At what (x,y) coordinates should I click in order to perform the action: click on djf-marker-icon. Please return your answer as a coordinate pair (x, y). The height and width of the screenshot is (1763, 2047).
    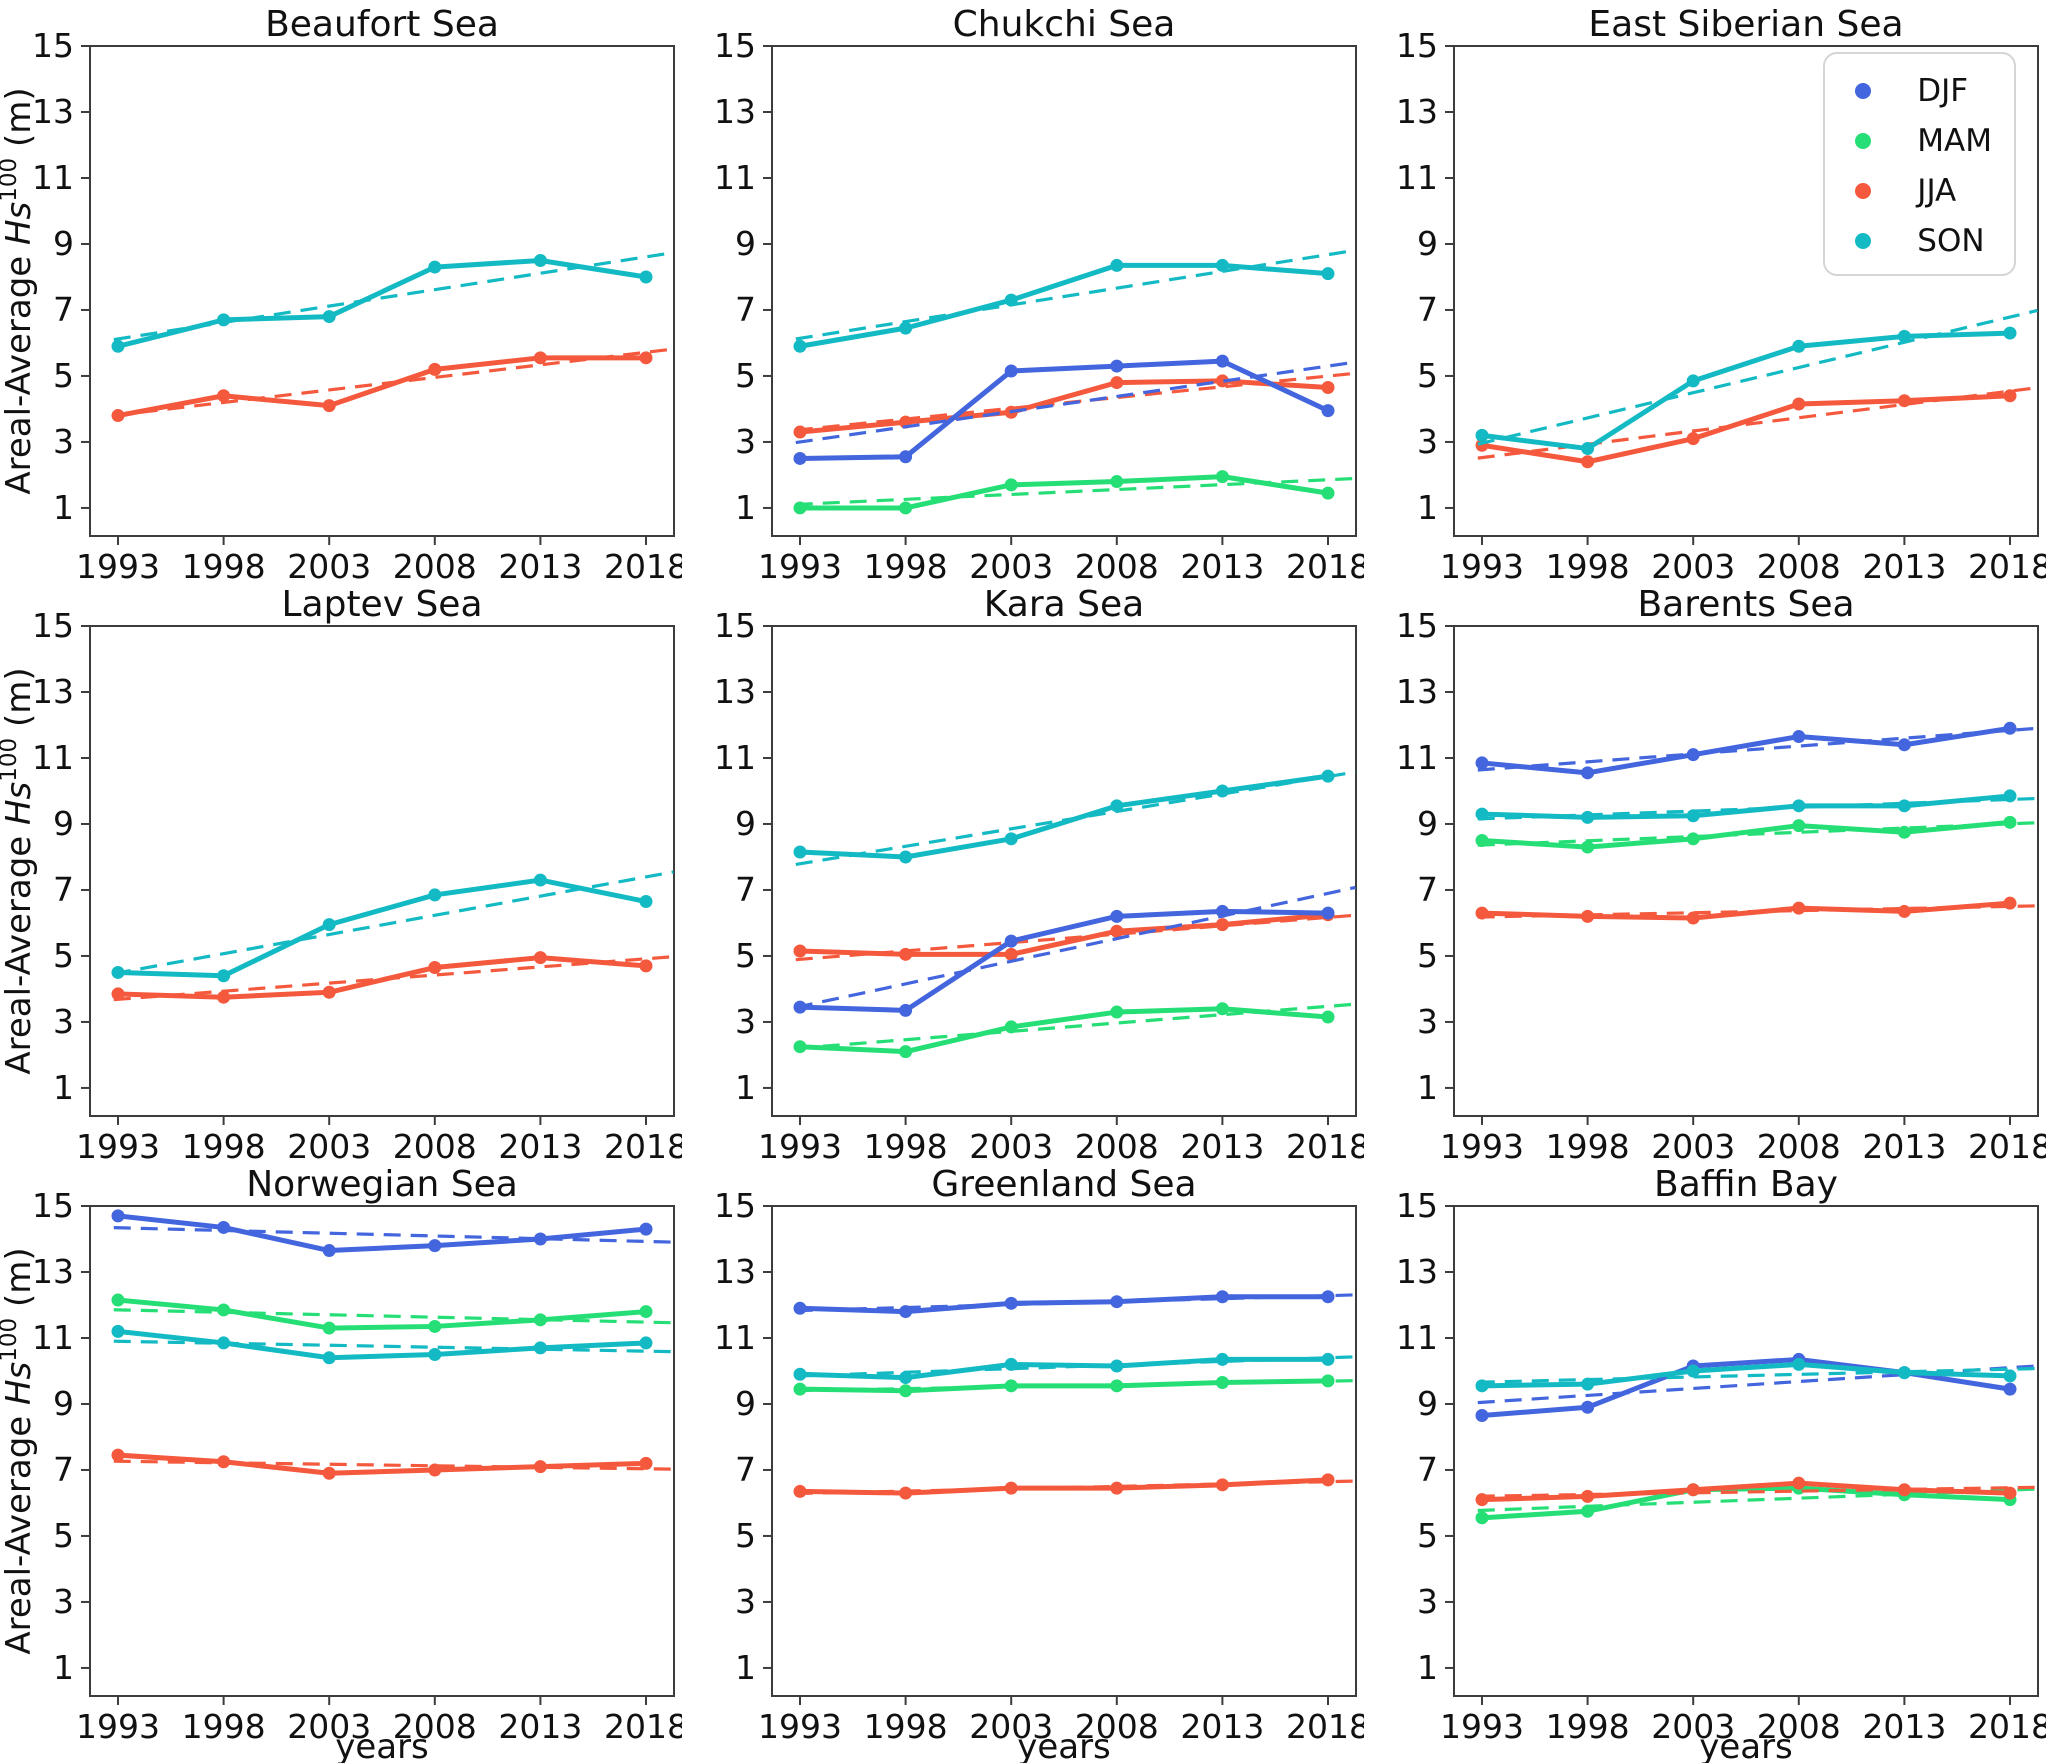
    Looking at the image, I should click on (1863, 91).